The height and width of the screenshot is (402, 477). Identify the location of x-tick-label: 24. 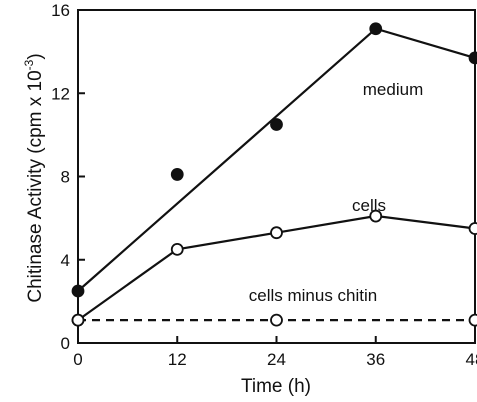
(276, 359).